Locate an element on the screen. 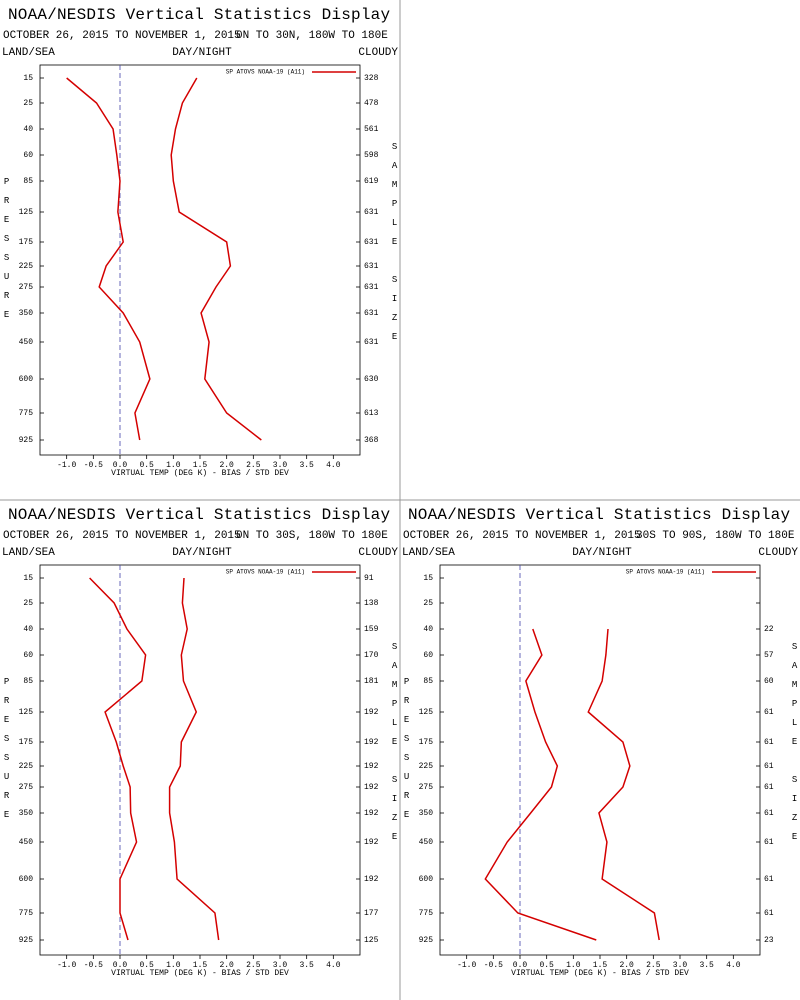 The width and height of the screenshot is (800, 1000). sample-size-label: 170 is located at coordinates (371, 655).